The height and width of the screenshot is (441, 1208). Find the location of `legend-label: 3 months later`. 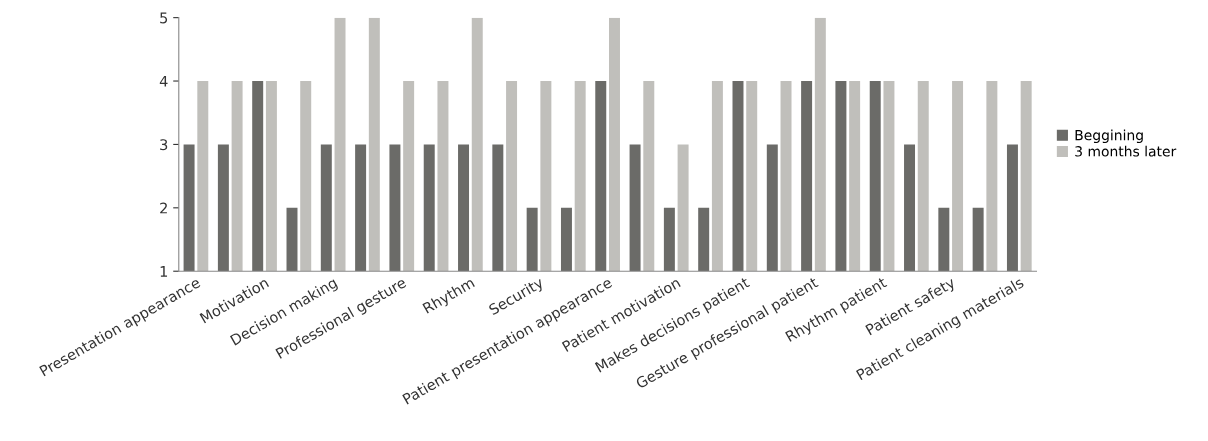

legend-label: 3 months later is located at coordinates (1126, 151).